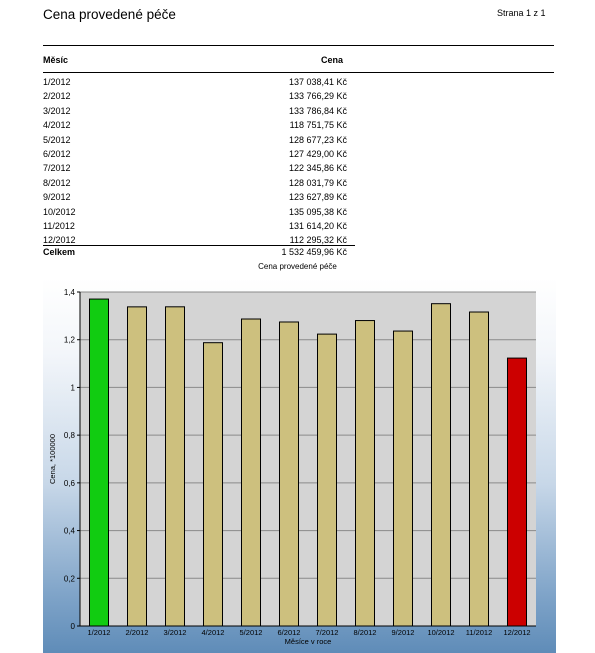 This screenshot has height=653, width=595. Describe the element at coordinates (318, 240) in the screenshot. I see `row-price: 112 295,32 Kč` at that location.